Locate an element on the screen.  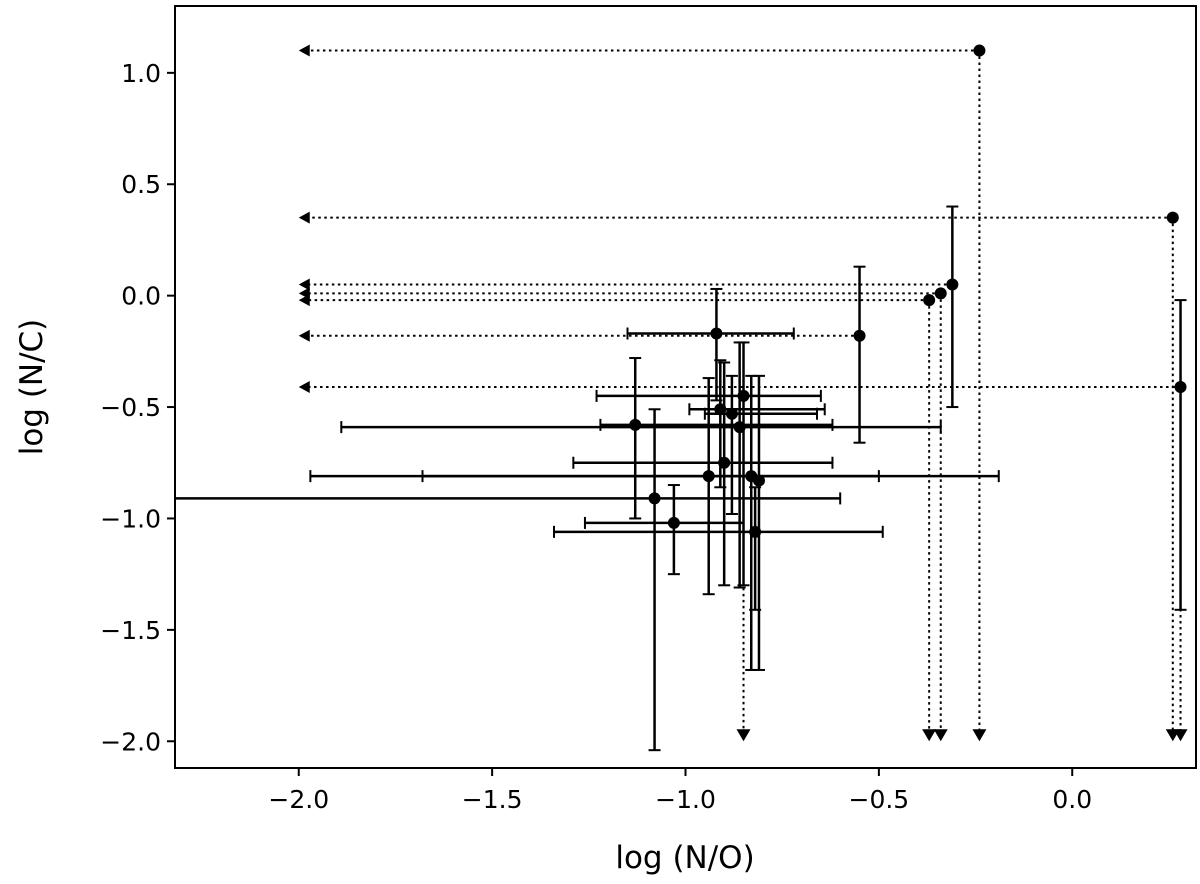
x-tick-label-4: 0.0 is located at coordinates (1072, 799).